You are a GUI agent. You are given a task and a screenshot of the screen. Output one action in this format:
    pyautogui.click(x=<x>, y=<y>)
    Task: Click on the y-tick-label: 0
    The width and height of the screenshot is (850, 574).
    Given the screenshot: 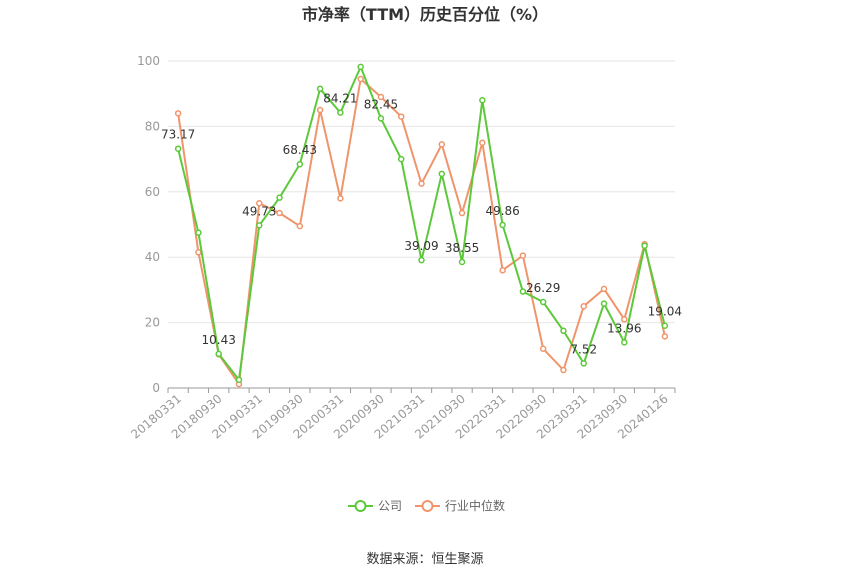 What is the action you would take?
    pyautogui.click(x=156, y=388)
    